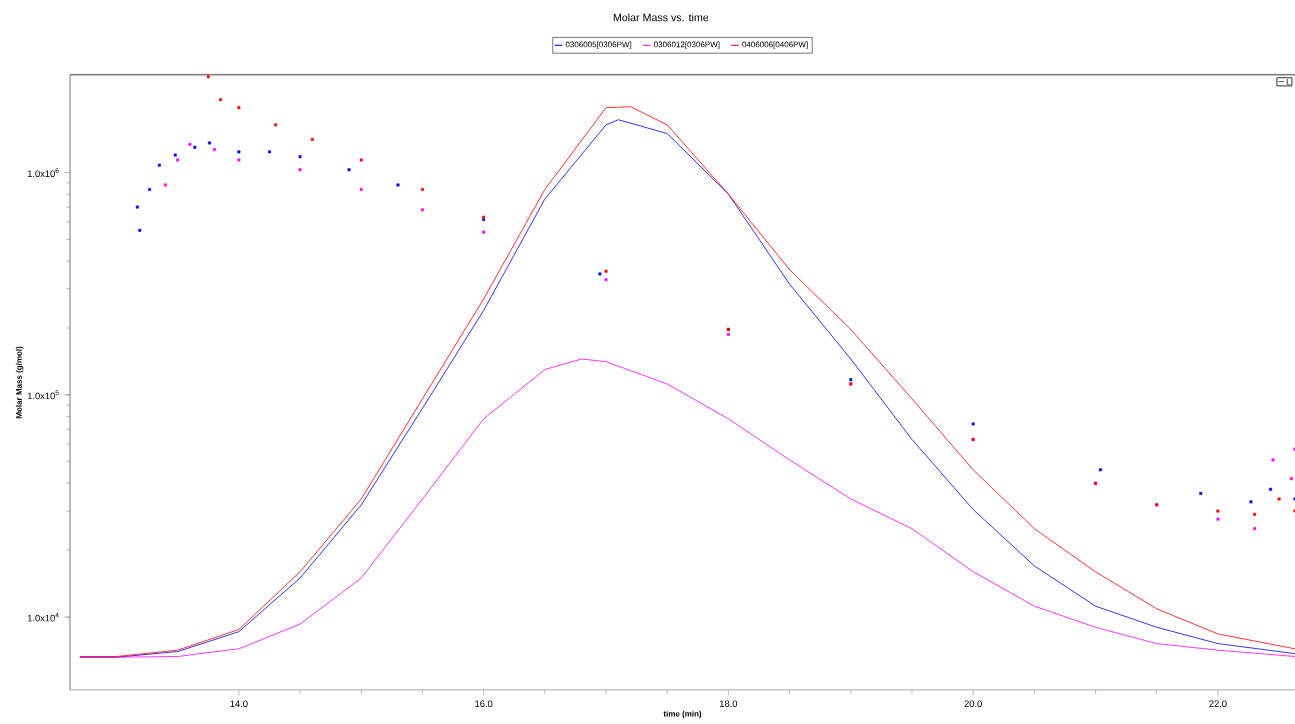  What do you see at coordinates (1288, 82) in the screenshot?
I see `annotation: L` at bounding box center [1288, 82].